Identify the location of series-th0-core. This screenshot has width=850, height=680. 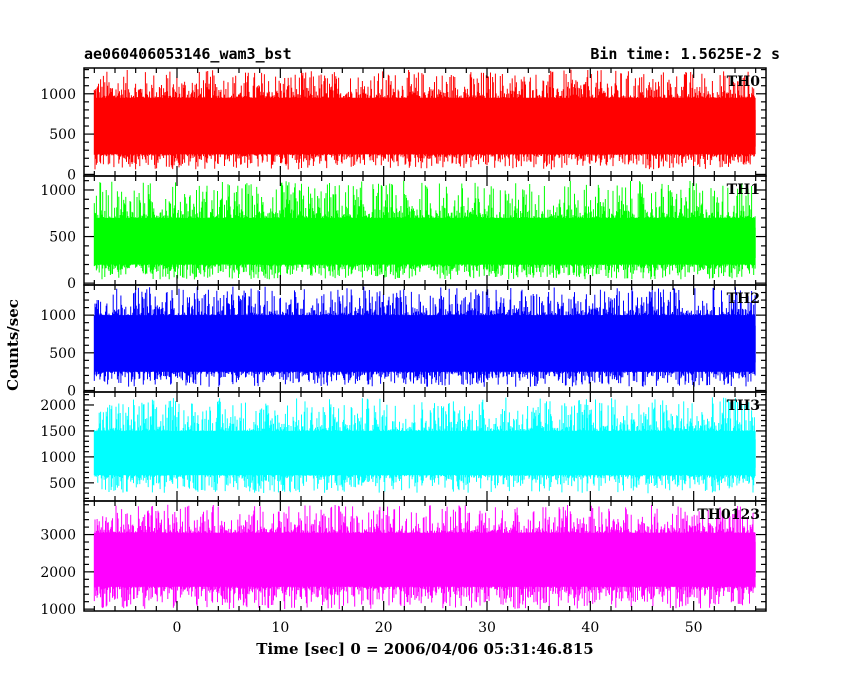
(425, 128).